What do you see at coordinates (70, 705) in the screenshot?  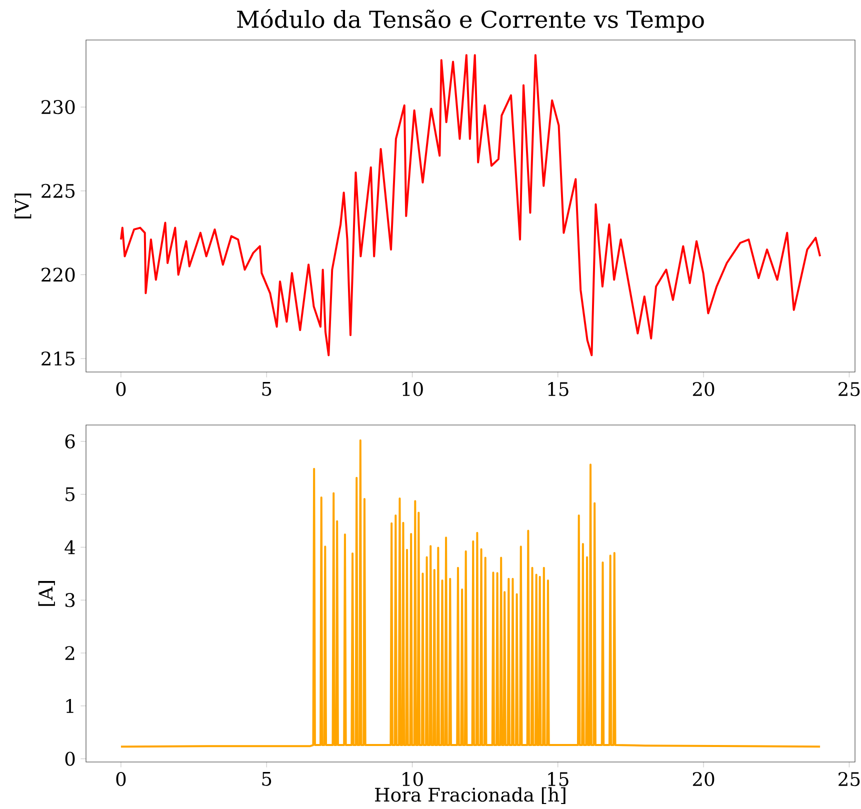 I see `y-tick-label: 1` at bounding box center [70, 705].